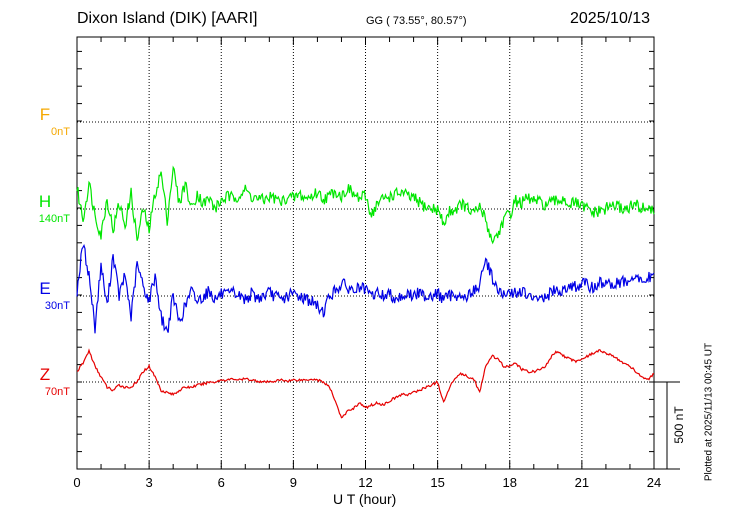 The height and width of the screenshot is (520, 730). I want to click on series-line-Z, so click(365, 383).